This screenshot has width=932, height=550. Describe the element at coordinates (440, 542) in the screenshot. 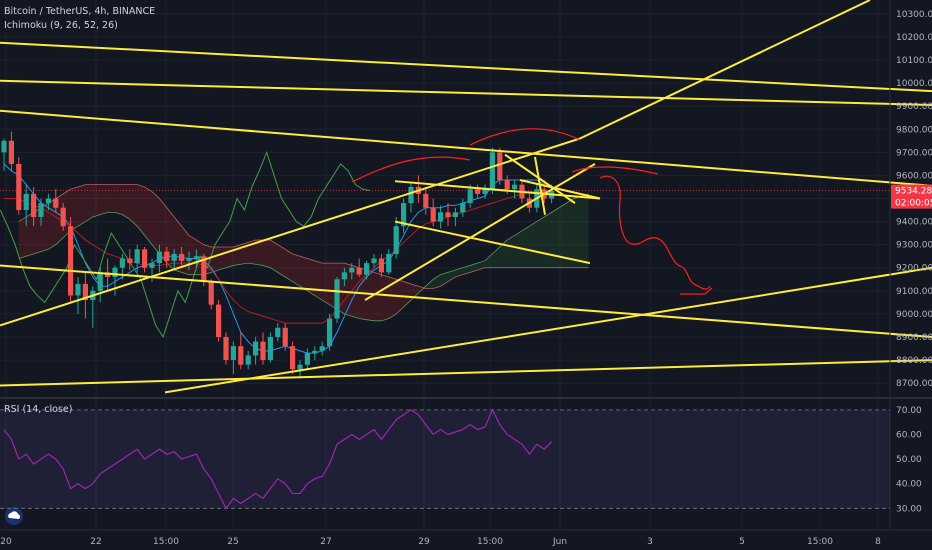

I see `time-axis: 20 22 15:00 25 27 29 15:00 Jun 3 5 15:00 8` at that location.